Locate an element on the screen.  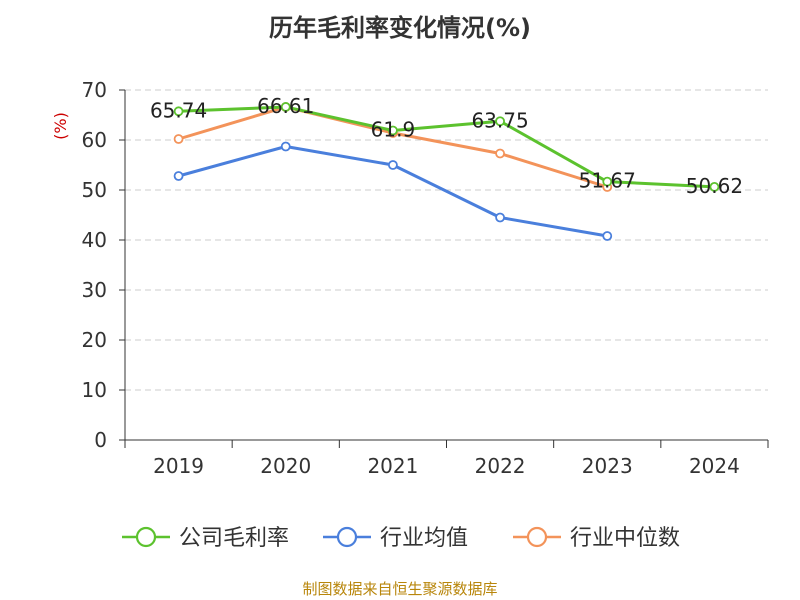
x-tick-label: 2019 is located at coordinates (178, 466).